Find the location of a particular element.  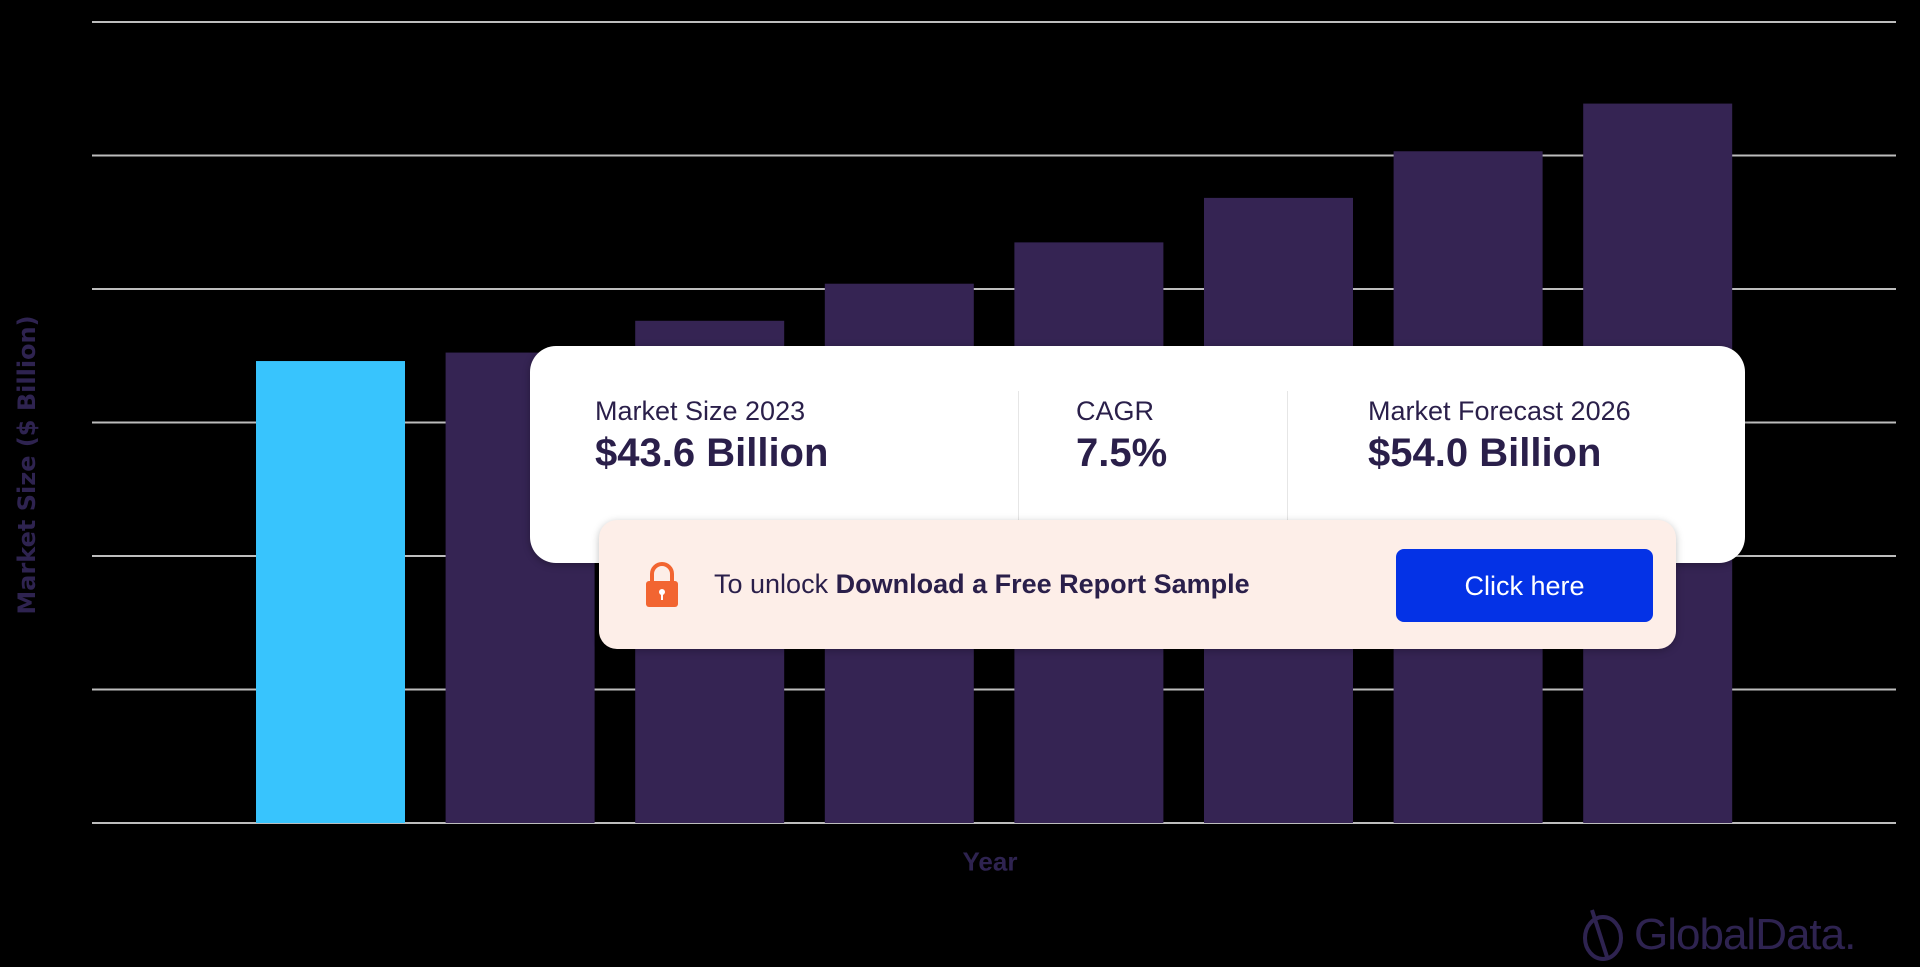

forecast-value: $54.0 Billion is located at coordinates (1485, 453).